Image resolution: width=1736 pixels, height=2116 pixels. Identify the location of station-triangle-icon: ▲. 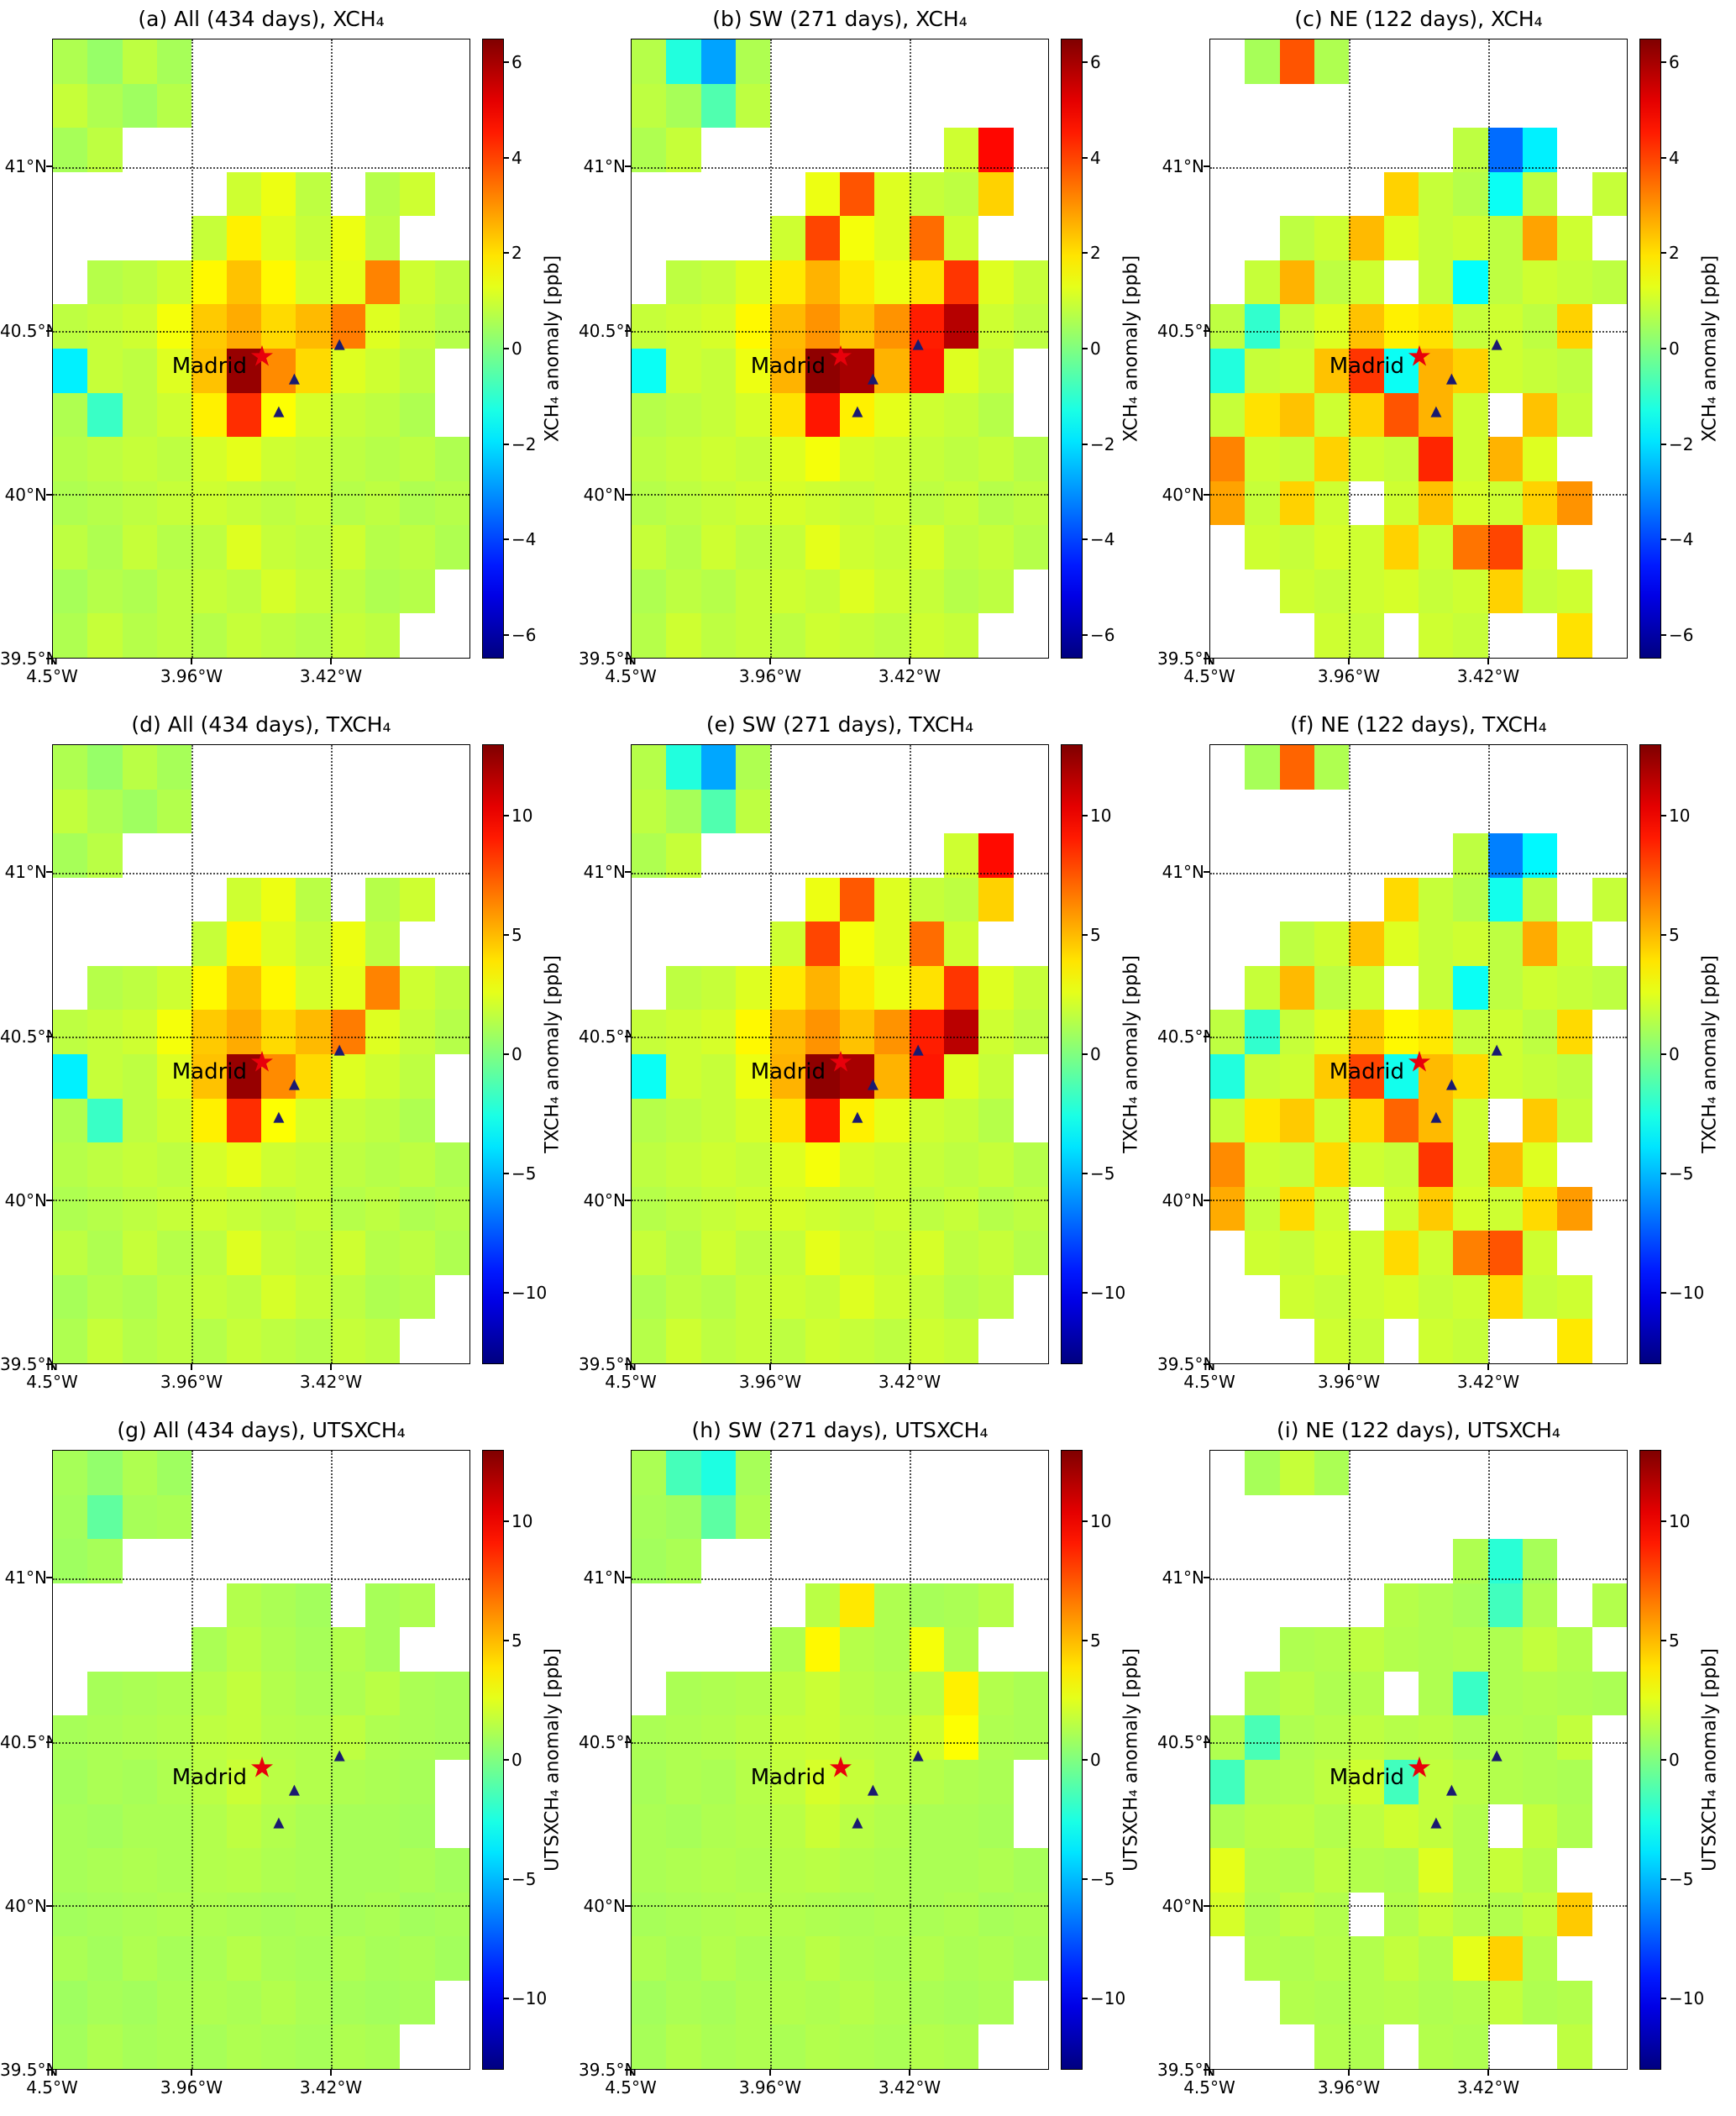
(918, 344).